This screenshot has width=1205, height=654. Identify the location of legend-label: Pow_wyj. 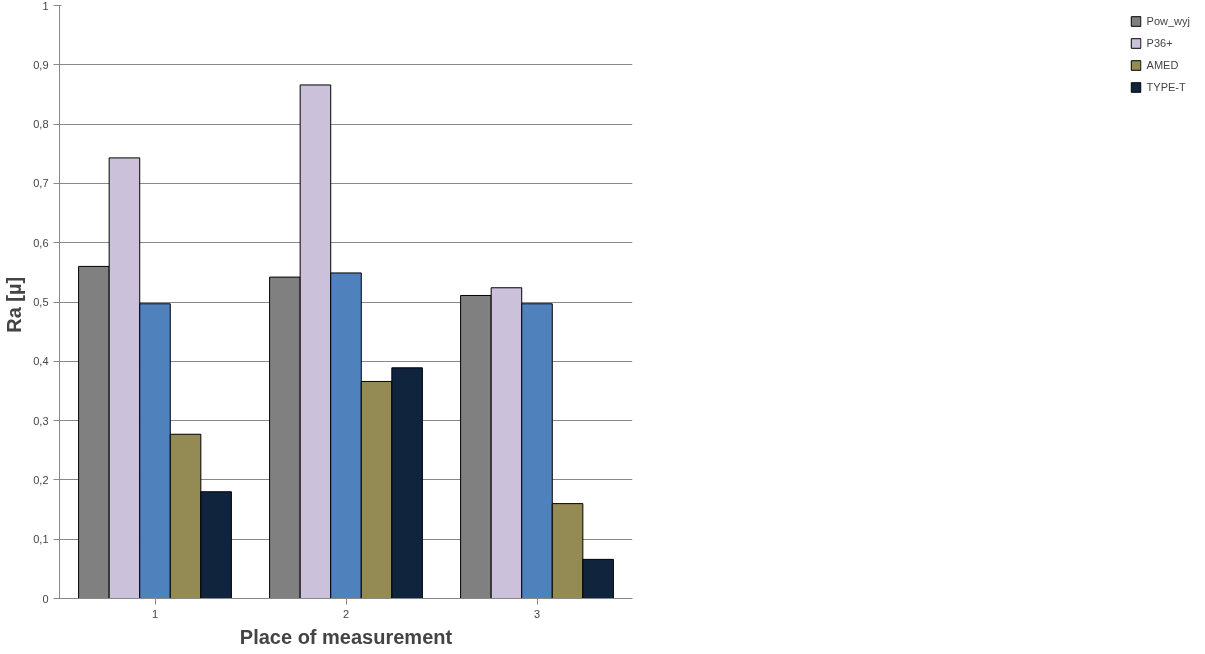
(1168, 21).